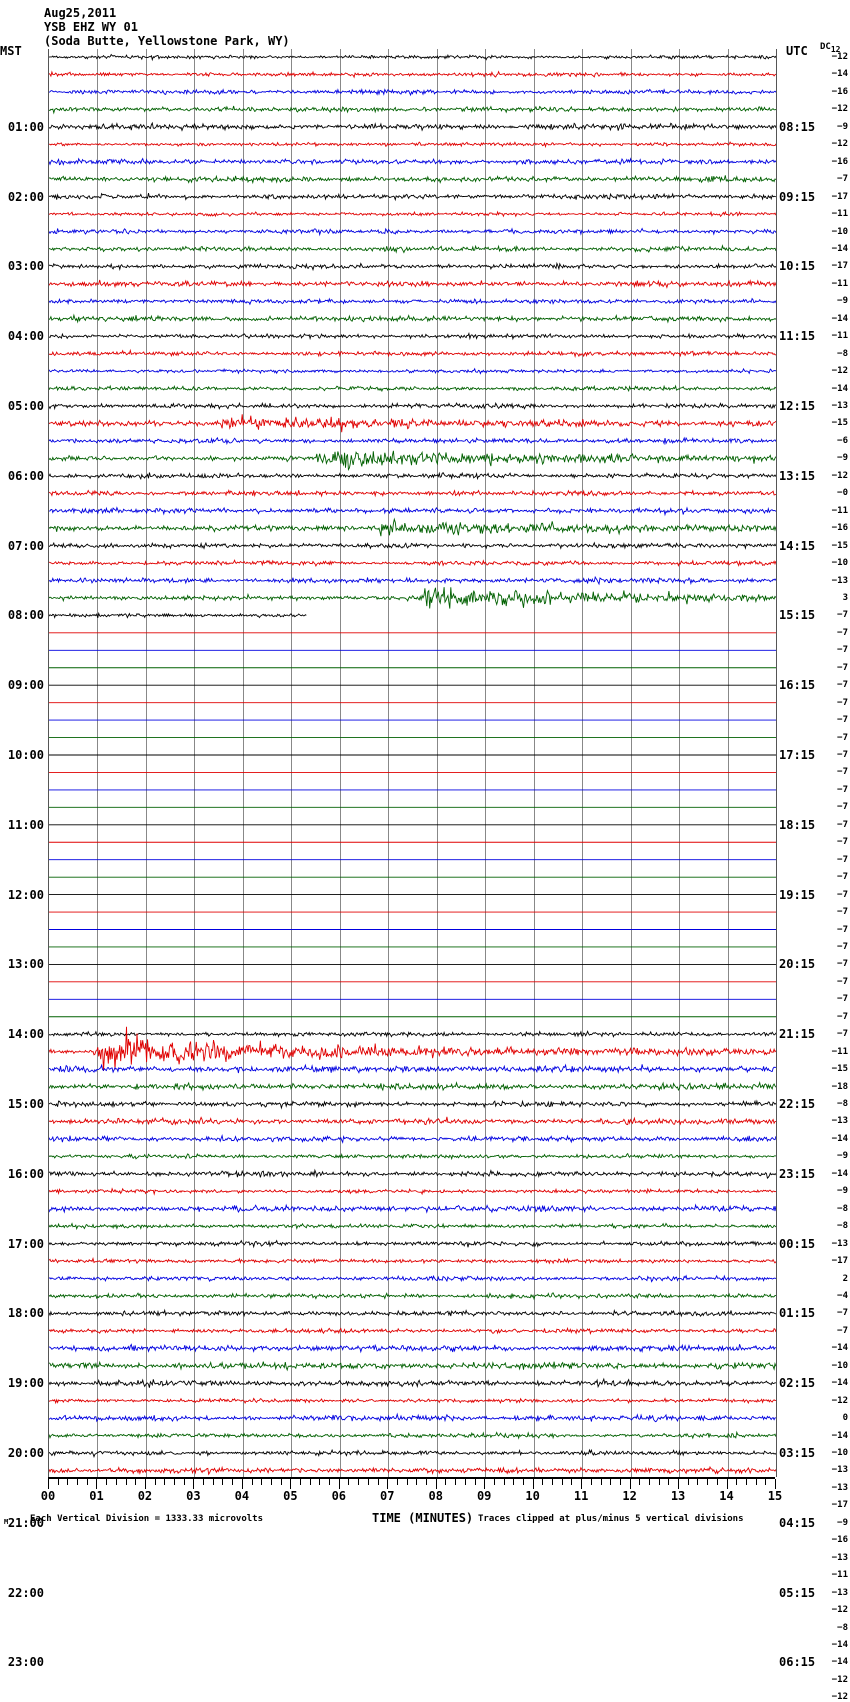 The image size is (850, 1702). What do you see at coordinates (25, 1034) in the screenshot?
I see `mst-label-1400: 14:00` at bounding box center [25, 1034].